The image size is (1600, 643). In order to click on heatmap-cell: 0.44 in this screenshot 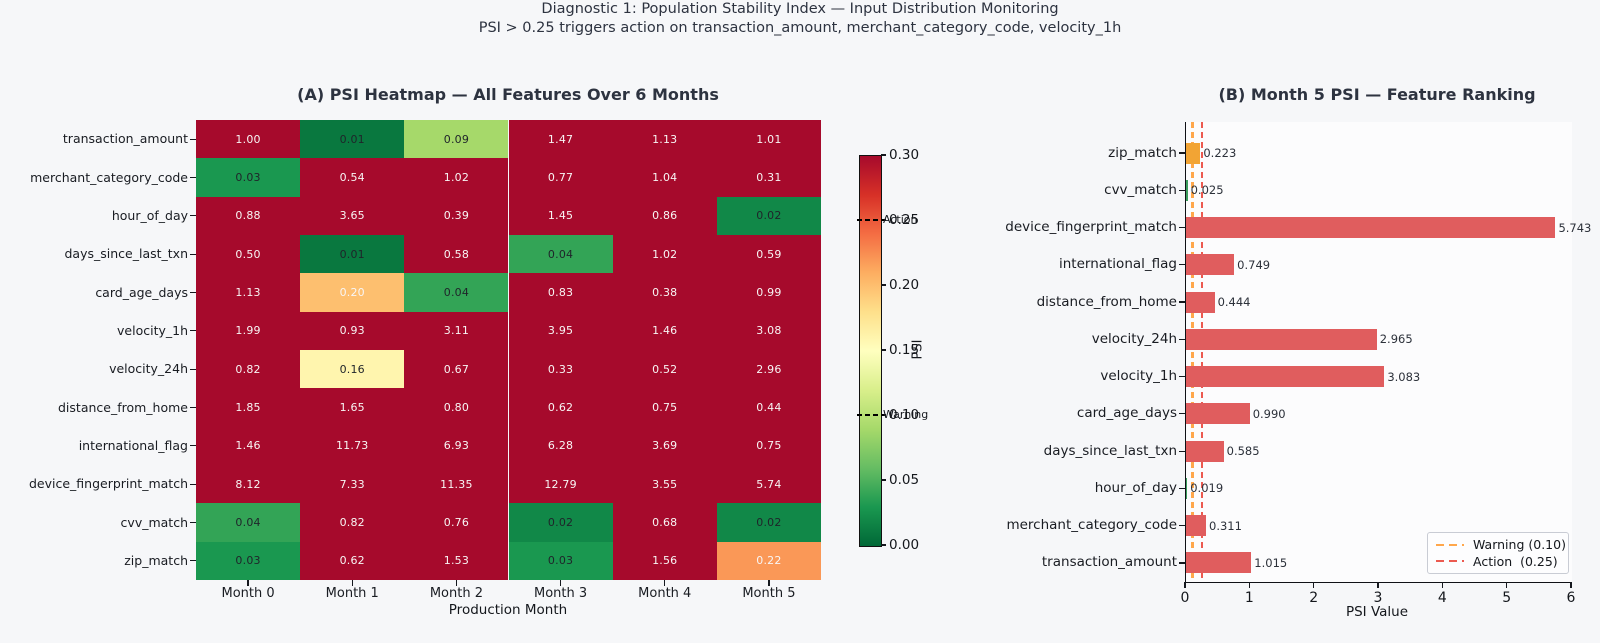, I will do `click(768, 407)`.